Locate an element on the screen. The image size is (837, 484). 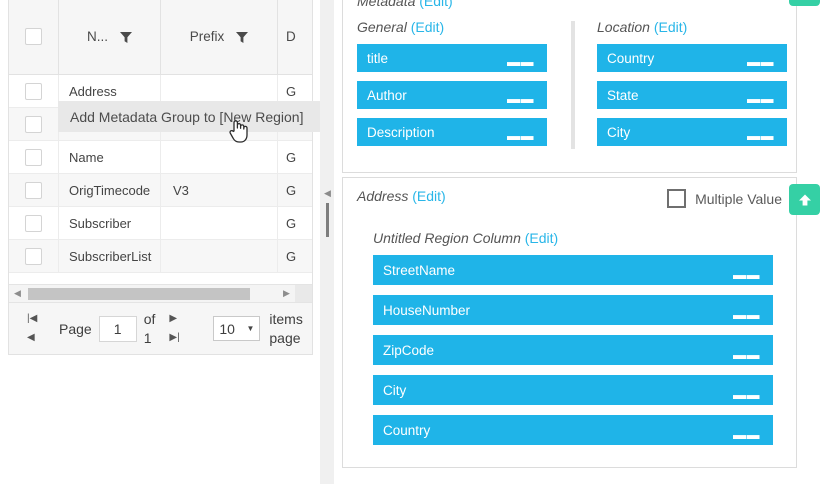
splitter-grip-handle is located at coordinates (327, 220).